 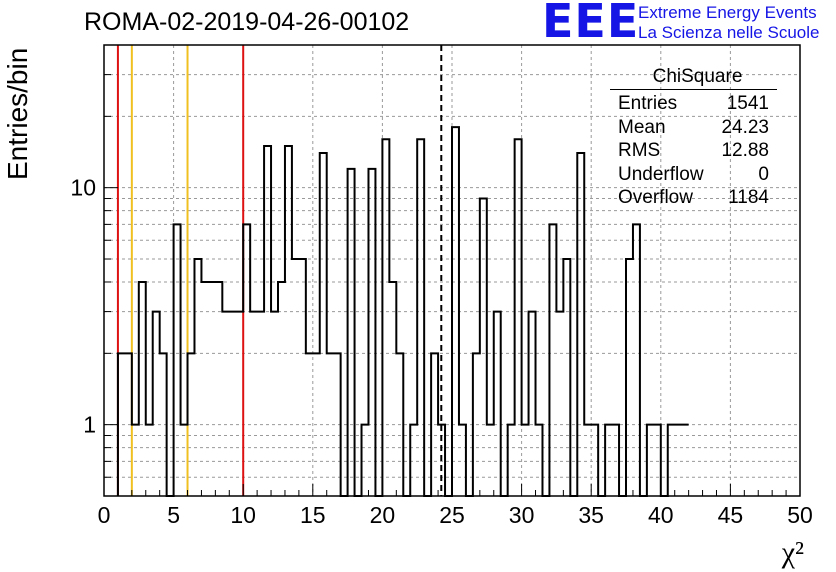 I want to click on y-tick-label: 10, so click(x=83, y=188).